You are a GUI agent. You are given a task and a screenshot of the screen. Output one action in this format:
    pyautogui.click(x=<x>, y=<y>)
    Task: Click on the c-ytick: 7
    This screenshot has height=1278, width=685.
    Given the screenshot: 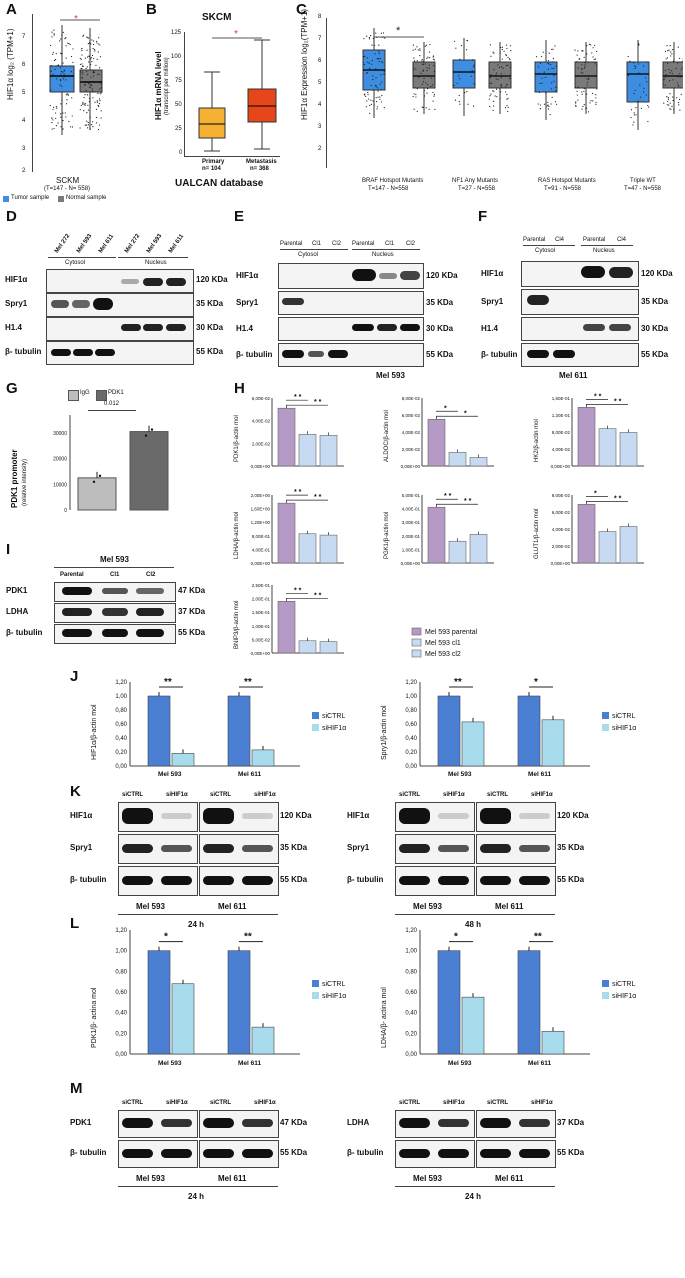 What is the action you would take?
    pyautogui.click(x=320, y=39)
    